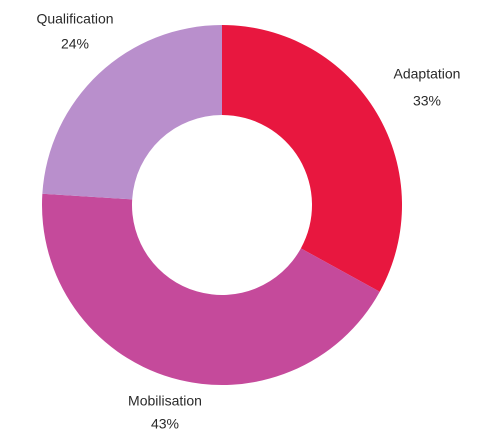 The image size is (479, 432). Describe the element at coordinates (427, 101) in the screenshot. I see `slice-value: 33%` at that location.